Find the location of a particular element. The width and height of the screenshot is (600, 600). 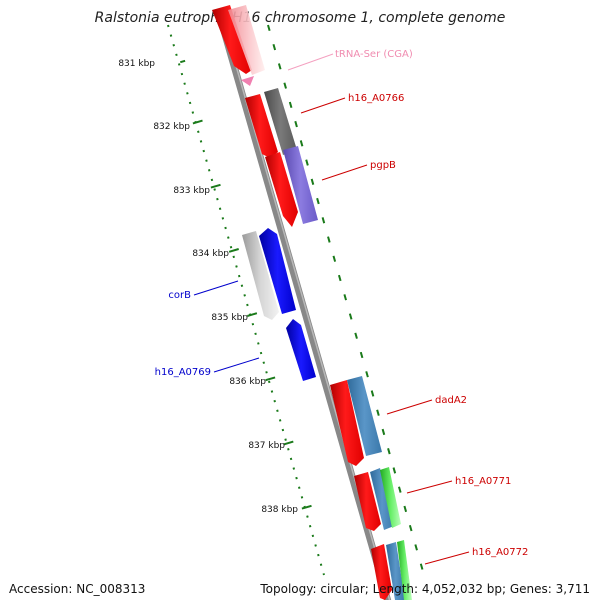

genes-reverse-strand is located at coordinates (264, 193).